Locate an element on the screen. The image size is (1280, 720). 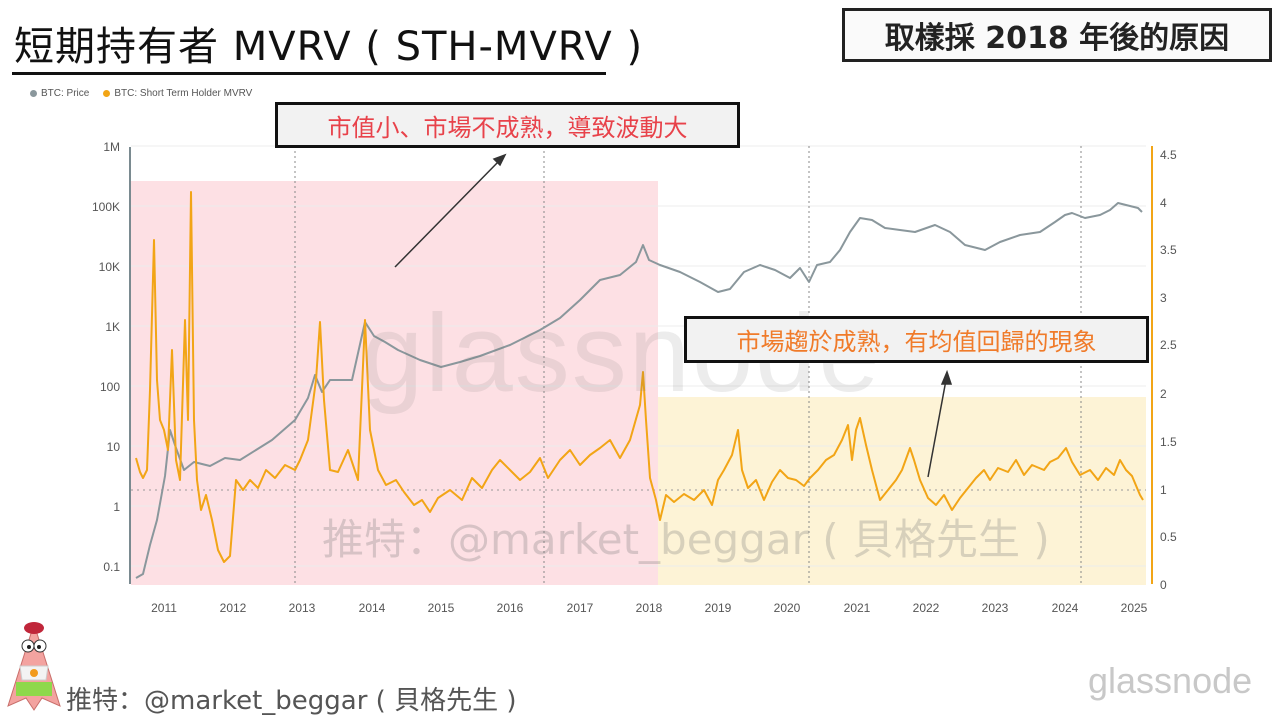
svg-text: 2024 is located at coordinates (1065, 608).